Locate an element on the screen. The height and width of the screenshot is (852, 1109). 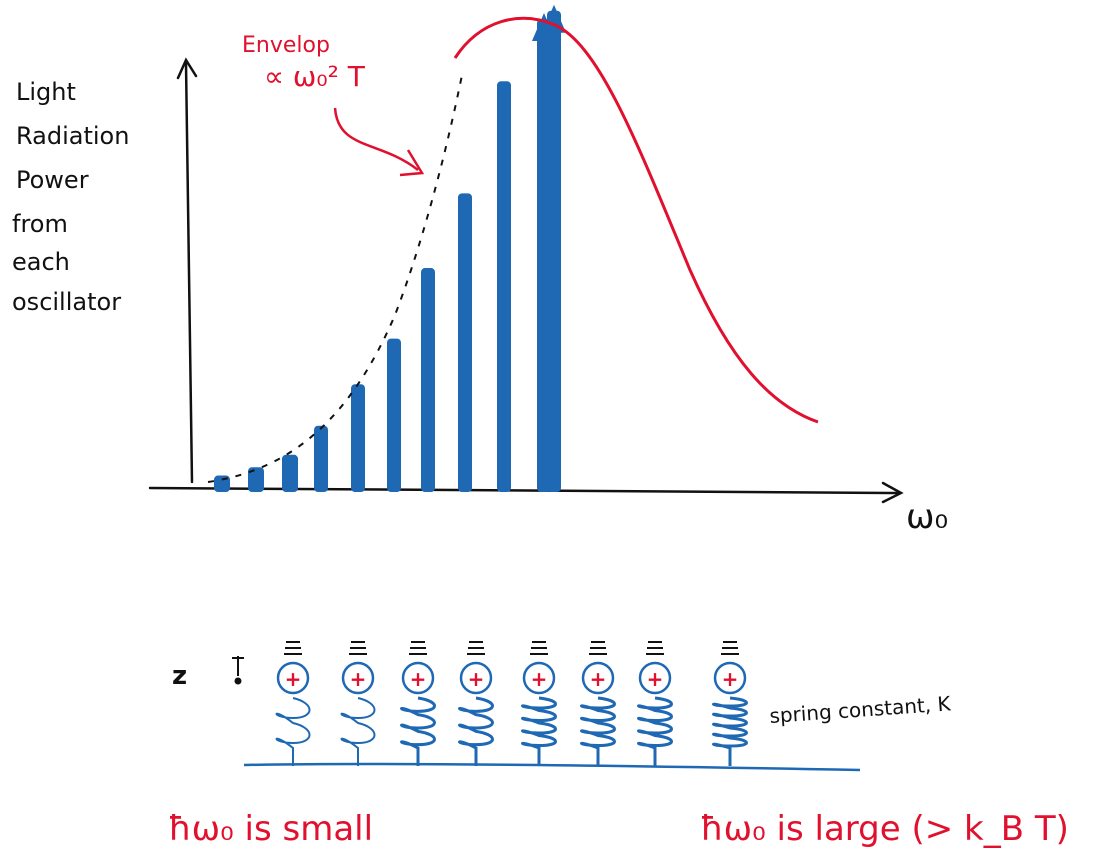
oscillator-3: + is located at coordinates (418, 703).